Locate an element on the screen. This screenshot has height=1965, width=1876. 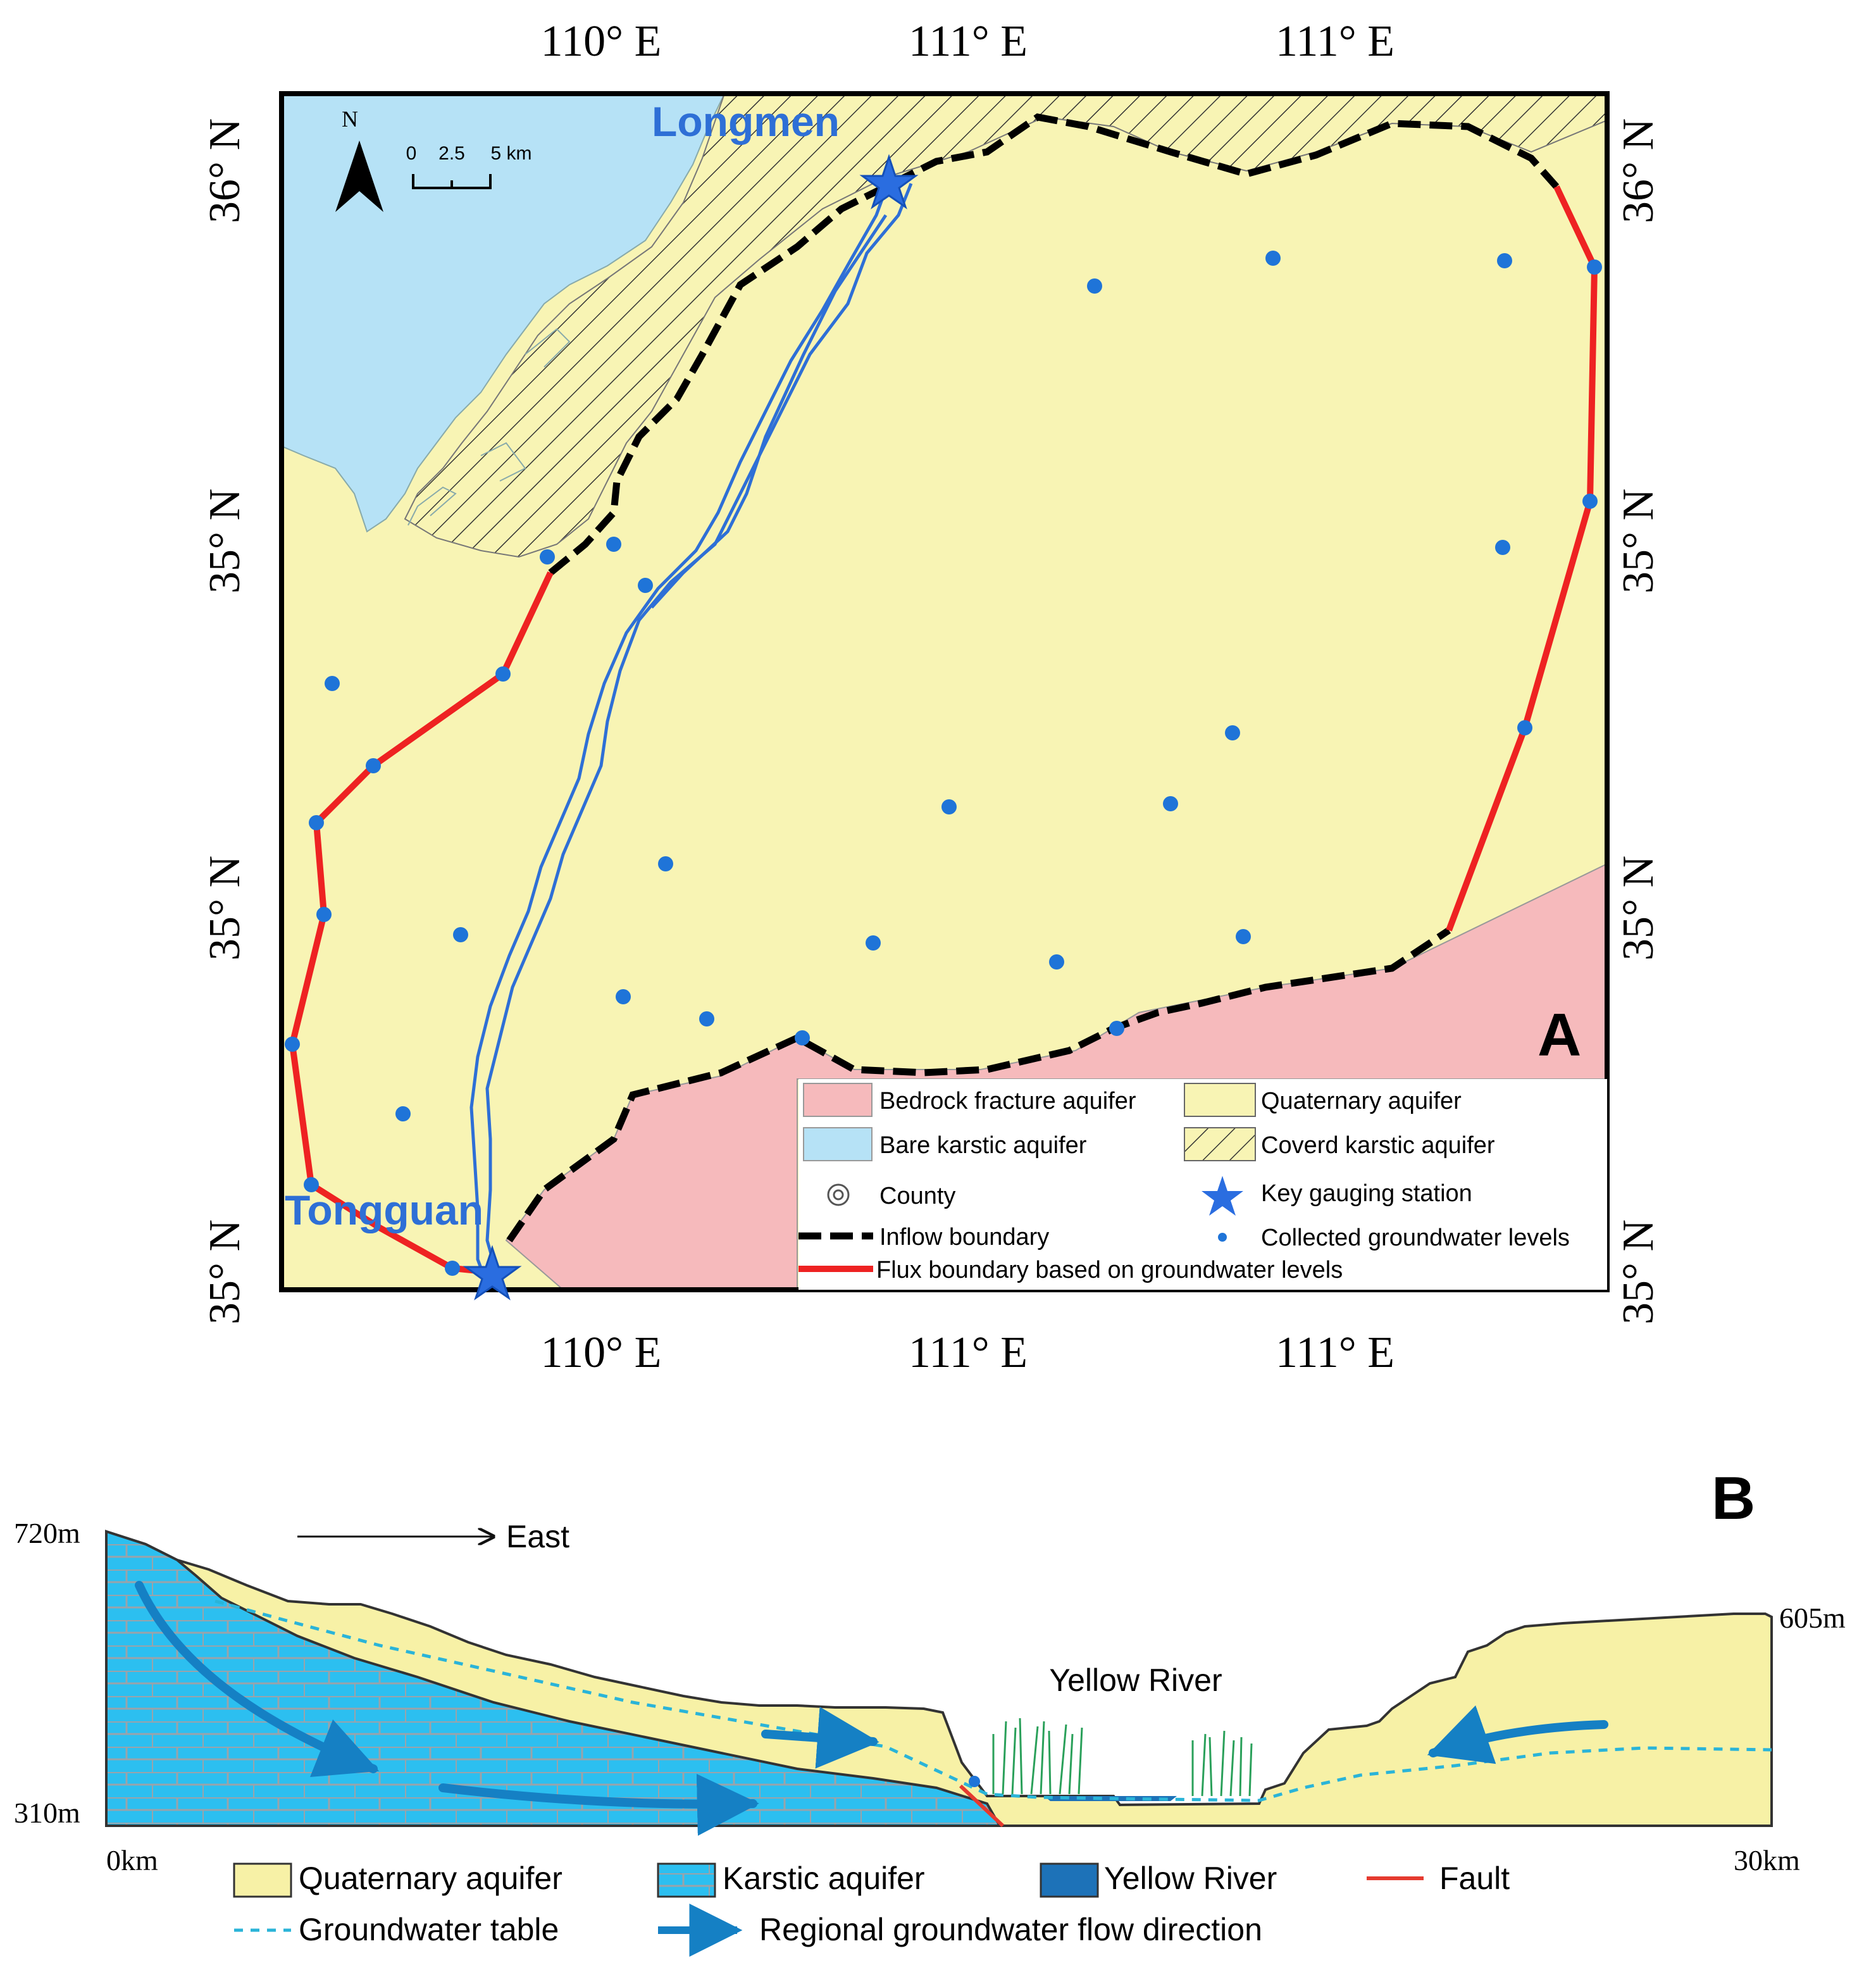
legend-b-flow: Regional groundwater flow direction is located at coordinates (1011, 1930).